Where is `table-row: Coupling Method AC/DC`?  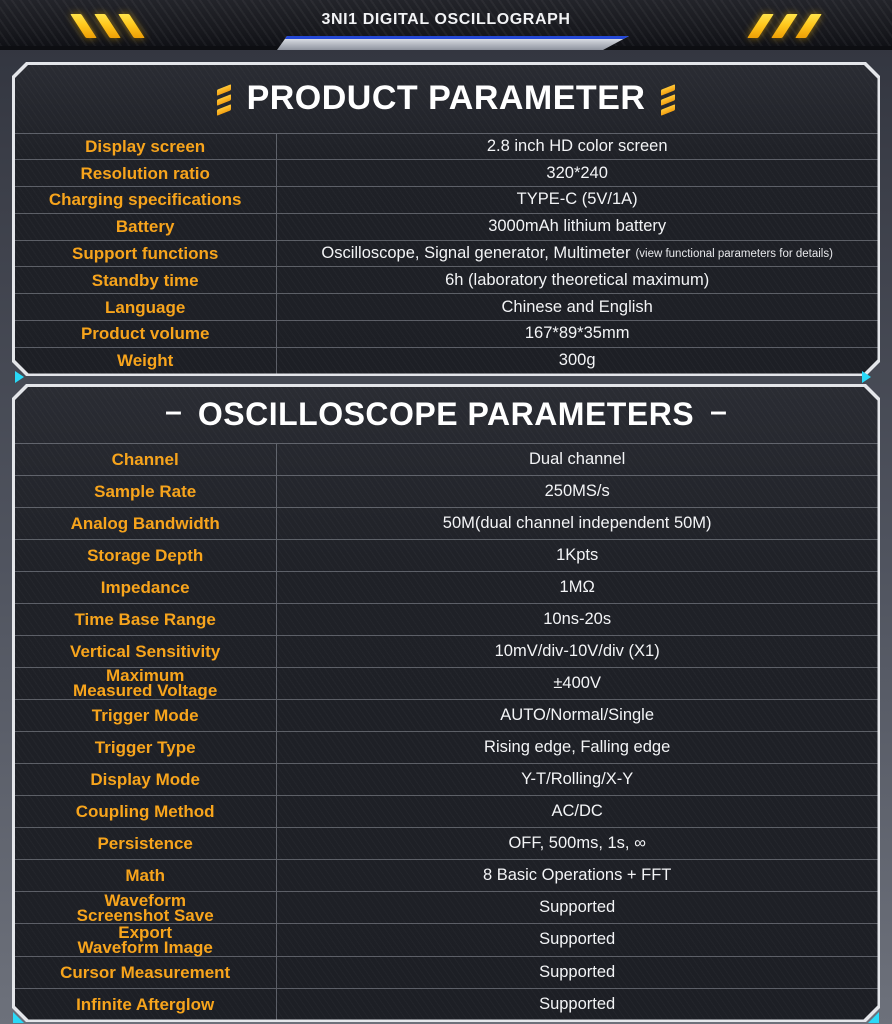 table-row: Coupling Method AC/DC is located at coordinates (446, 811).